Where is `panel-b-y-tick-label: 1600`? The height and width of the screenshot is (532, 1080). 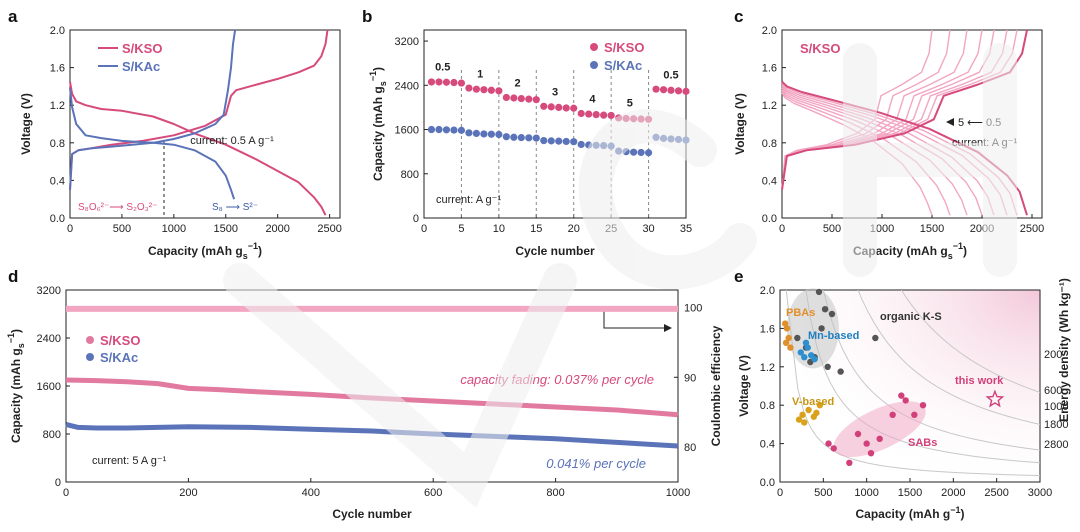
panel-b-y-tick-label: 1600 is located at coordinates (407, 131).